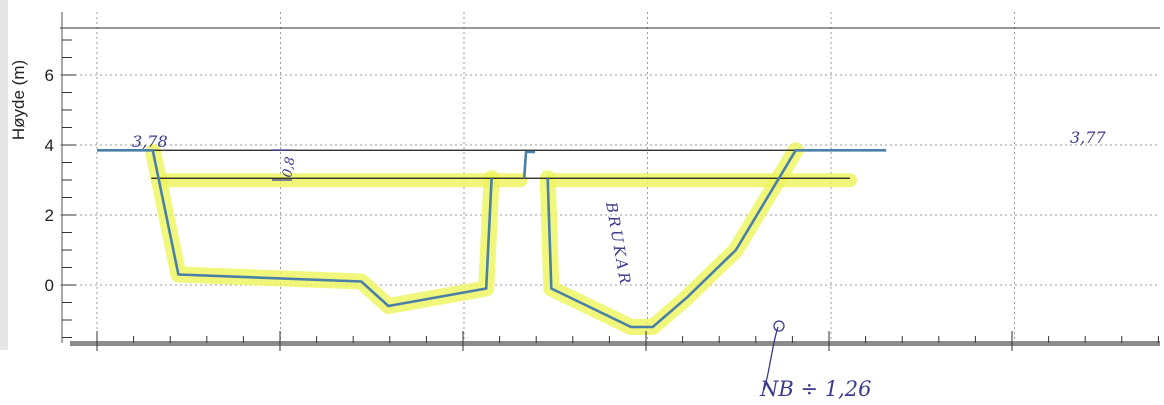 The image size is (1164, 405). I want to click on note-pointer, so click(771, 358).